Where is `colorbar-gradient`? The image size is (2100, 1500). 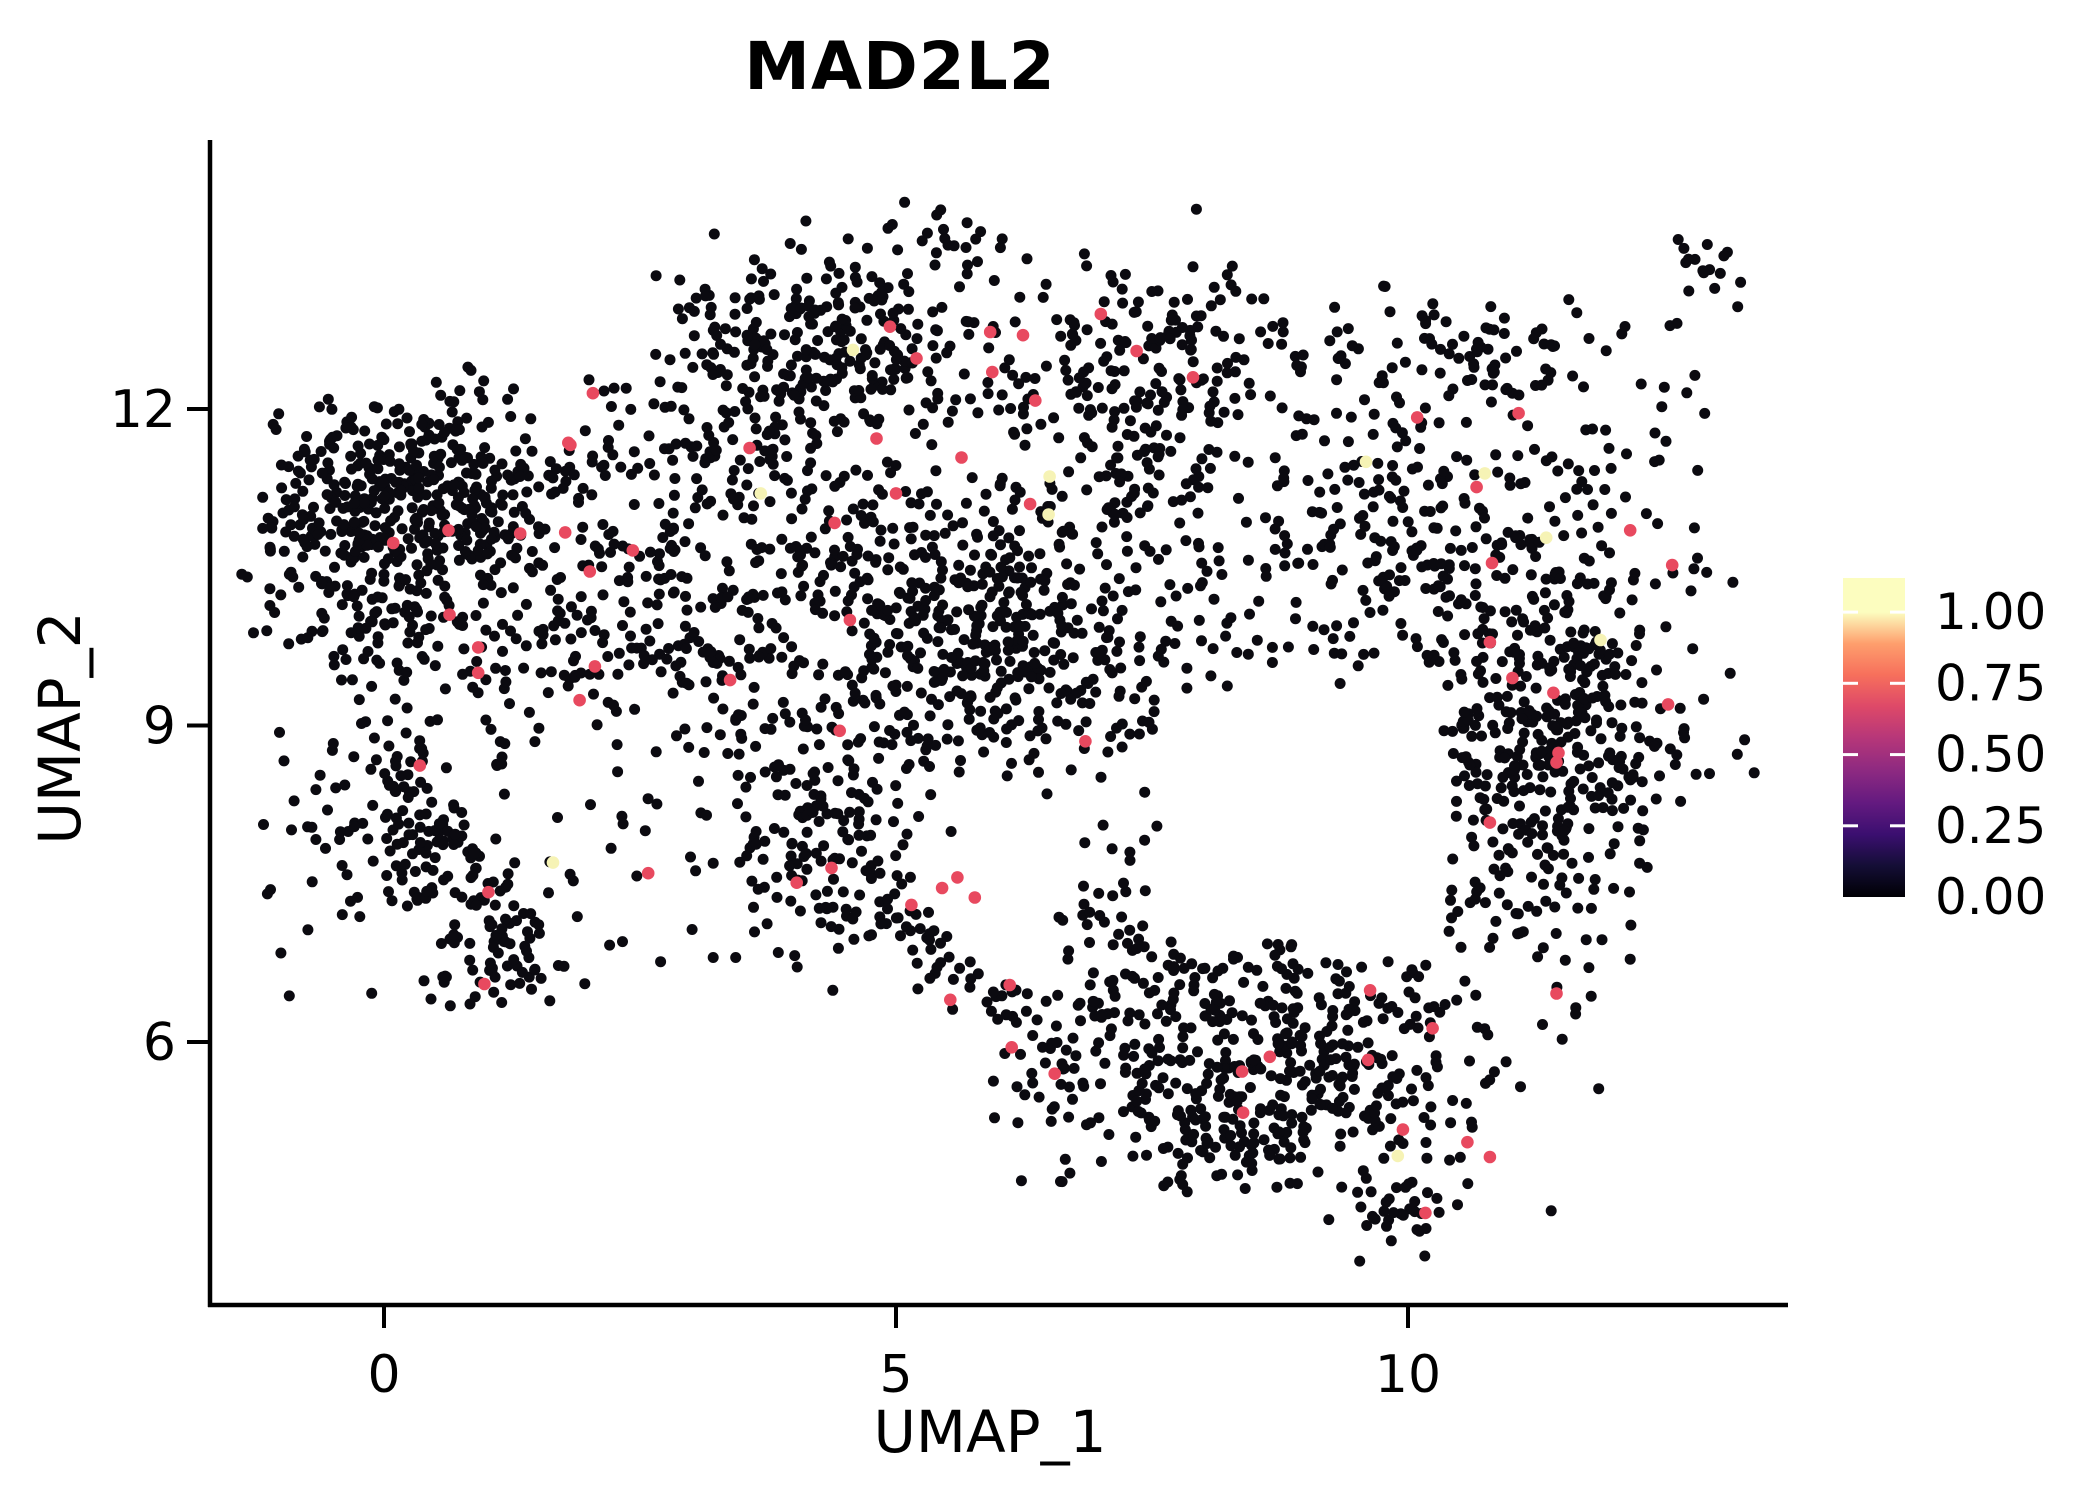
colorbar-gradient is located at coordinates (1874, 737).